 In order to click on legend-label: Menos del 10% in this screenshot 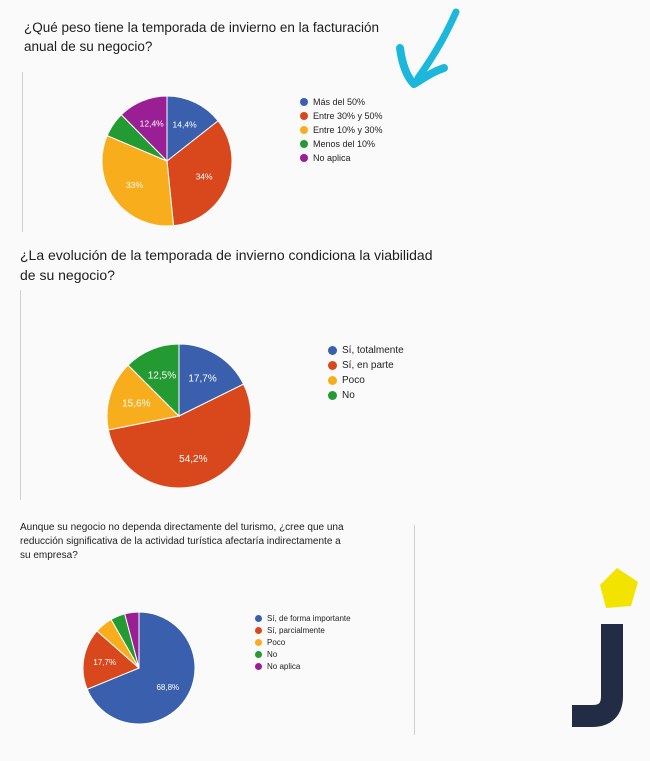, I will do `click(344, 144)`.